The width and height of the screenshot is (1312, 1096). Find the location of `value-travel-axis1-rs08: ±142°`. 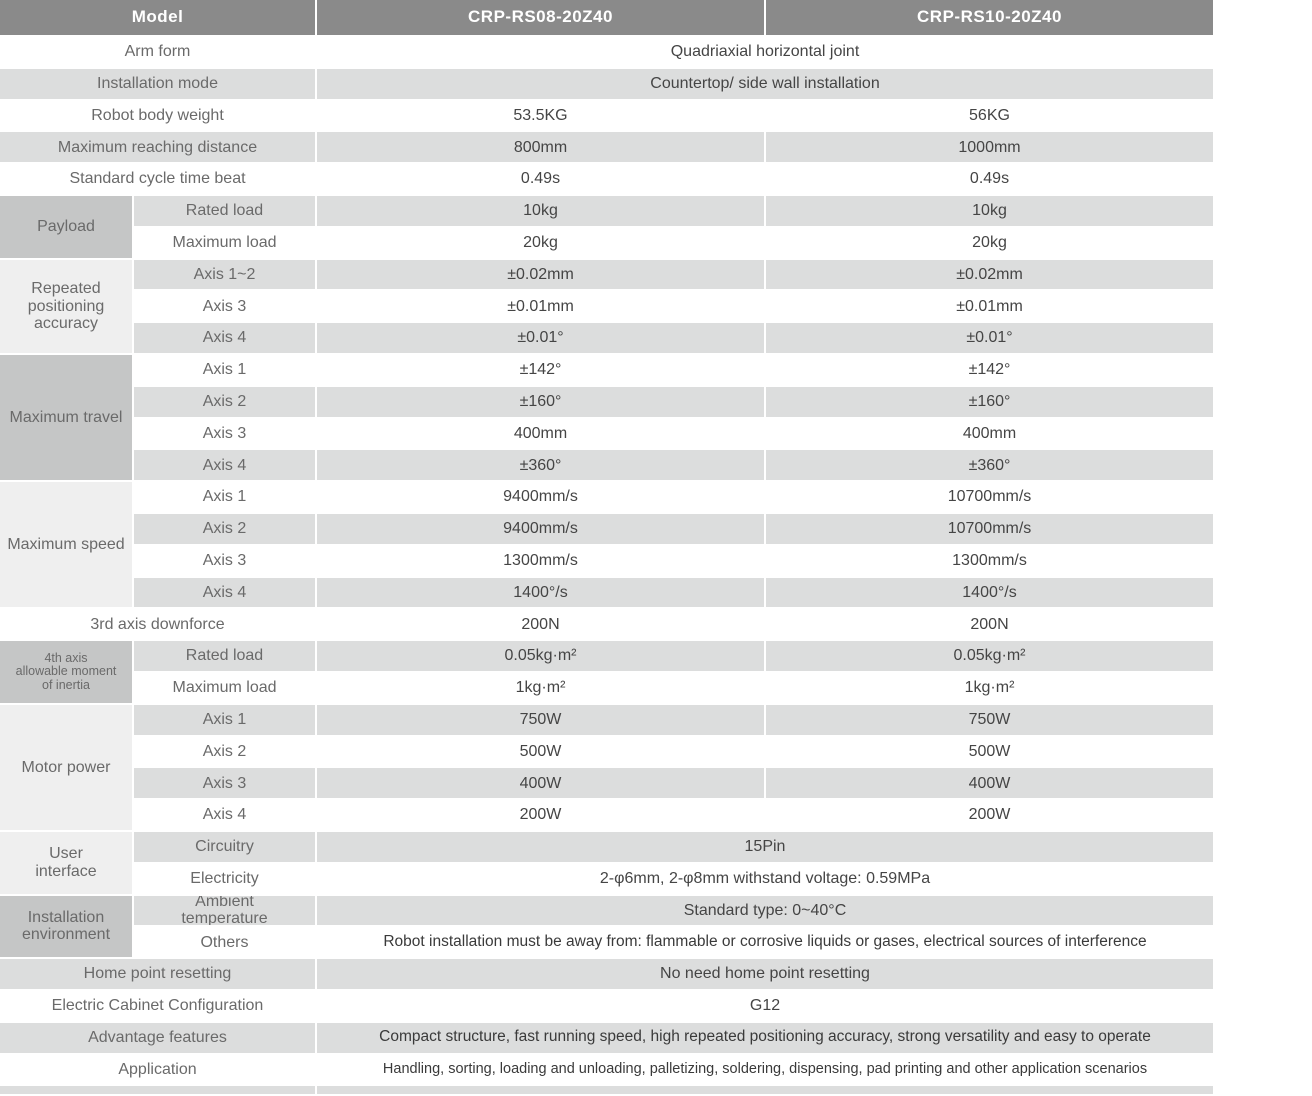

value-travel-axis1-rs08: ±142° is located at coordinates (540, 369).